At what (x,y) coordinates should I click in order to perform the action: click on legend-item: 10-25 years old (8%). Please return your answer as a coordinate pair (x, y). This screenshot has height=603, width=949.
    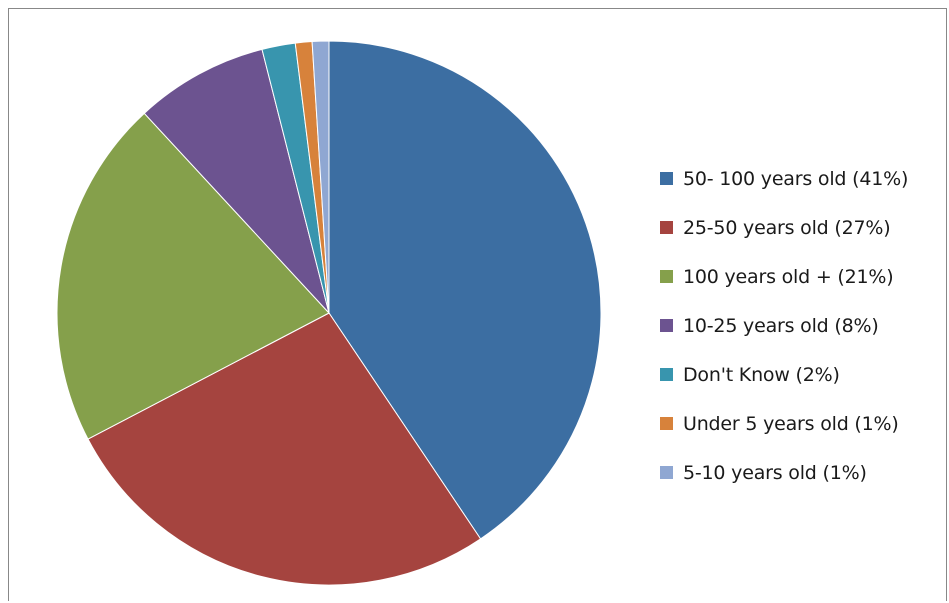
    Looking at the image, I should click on (784, 325).